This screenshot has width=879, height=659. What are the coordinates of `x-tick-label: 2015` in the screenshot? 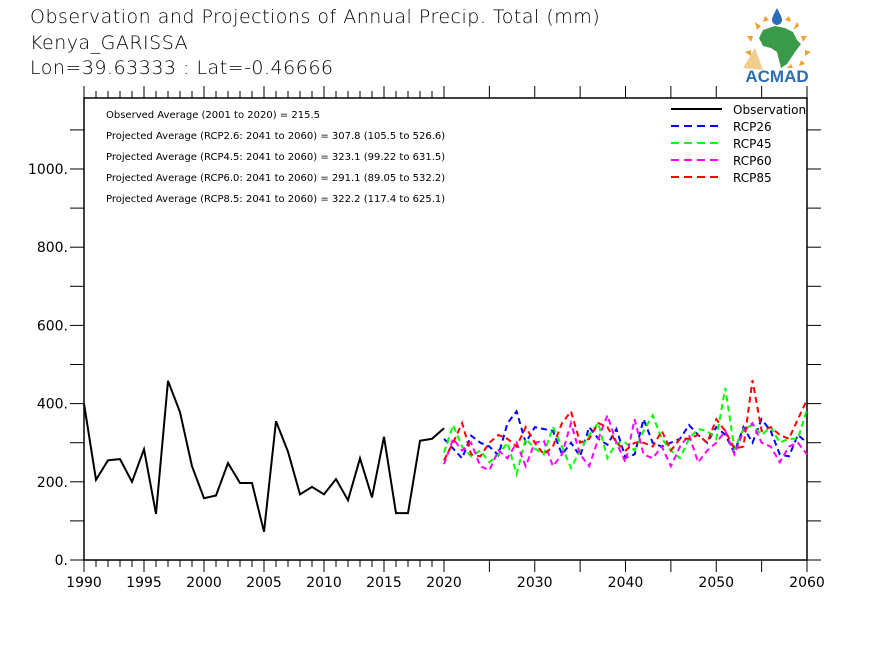 It's located at (384, 583).